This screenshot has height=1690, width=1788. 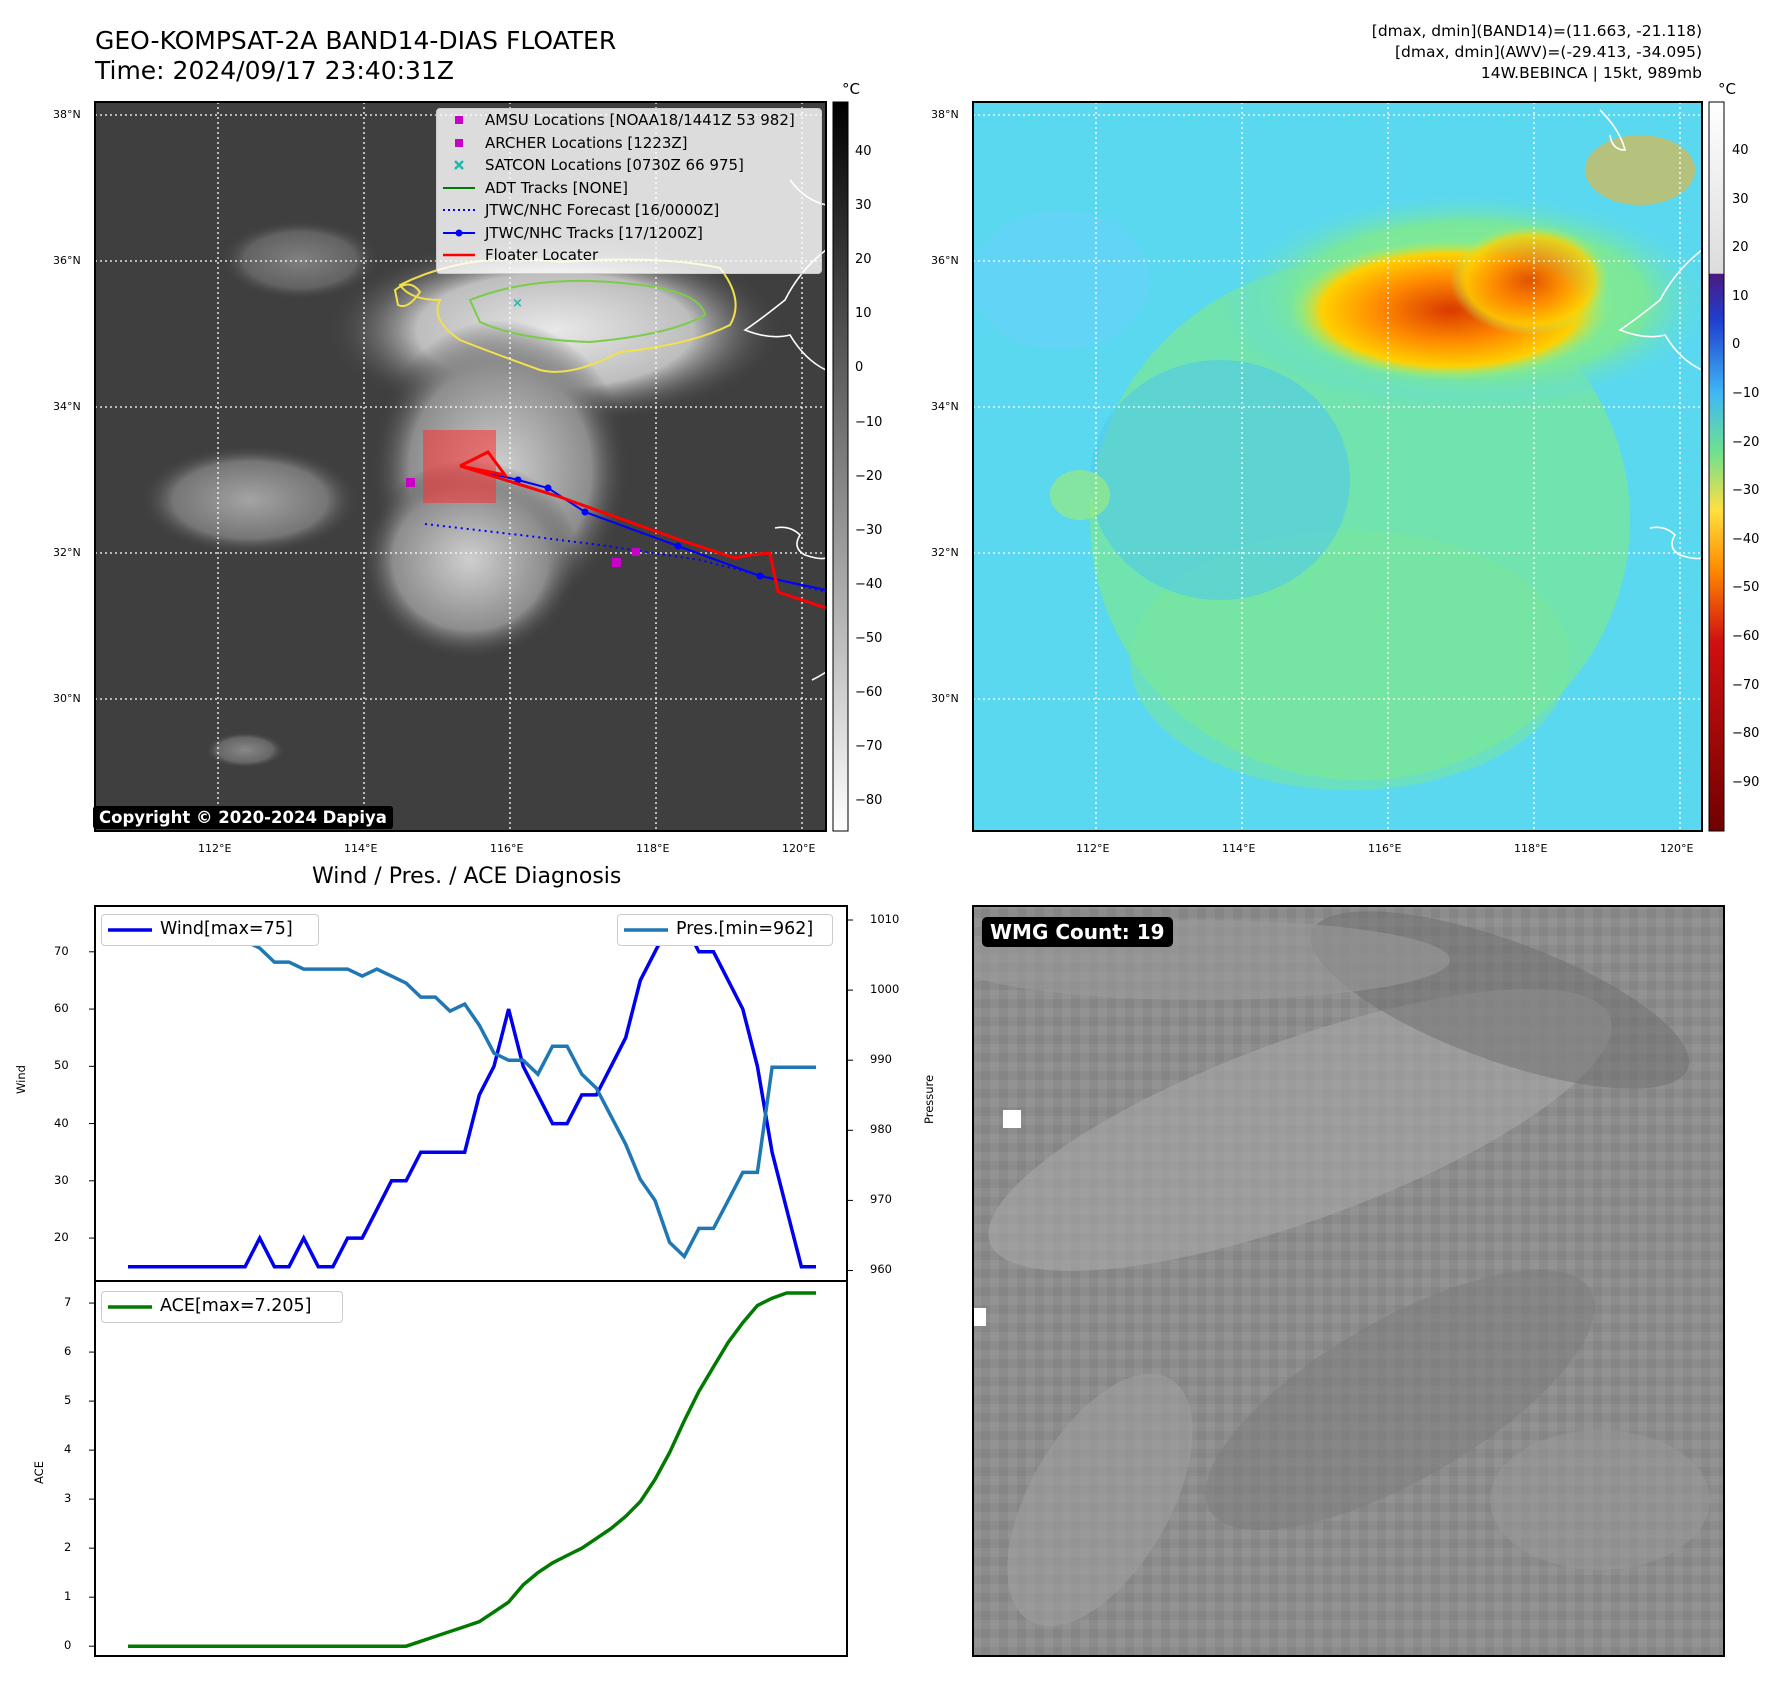 What do you see at coordinates (68, 1351) in the screenshot?
I see `ace-ytick-6: 6` at bounding box center [68, 1351].